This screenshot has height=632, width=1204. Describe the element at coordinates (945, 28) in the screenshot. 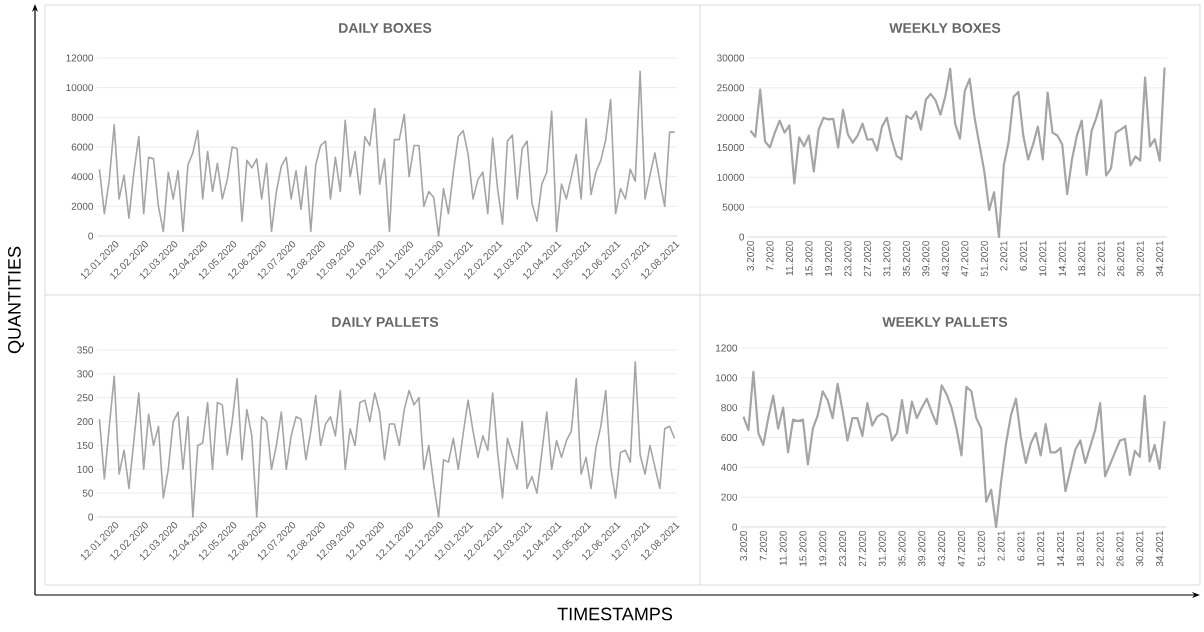

I see `chart-title: WEEKLY BOXES` at that location.